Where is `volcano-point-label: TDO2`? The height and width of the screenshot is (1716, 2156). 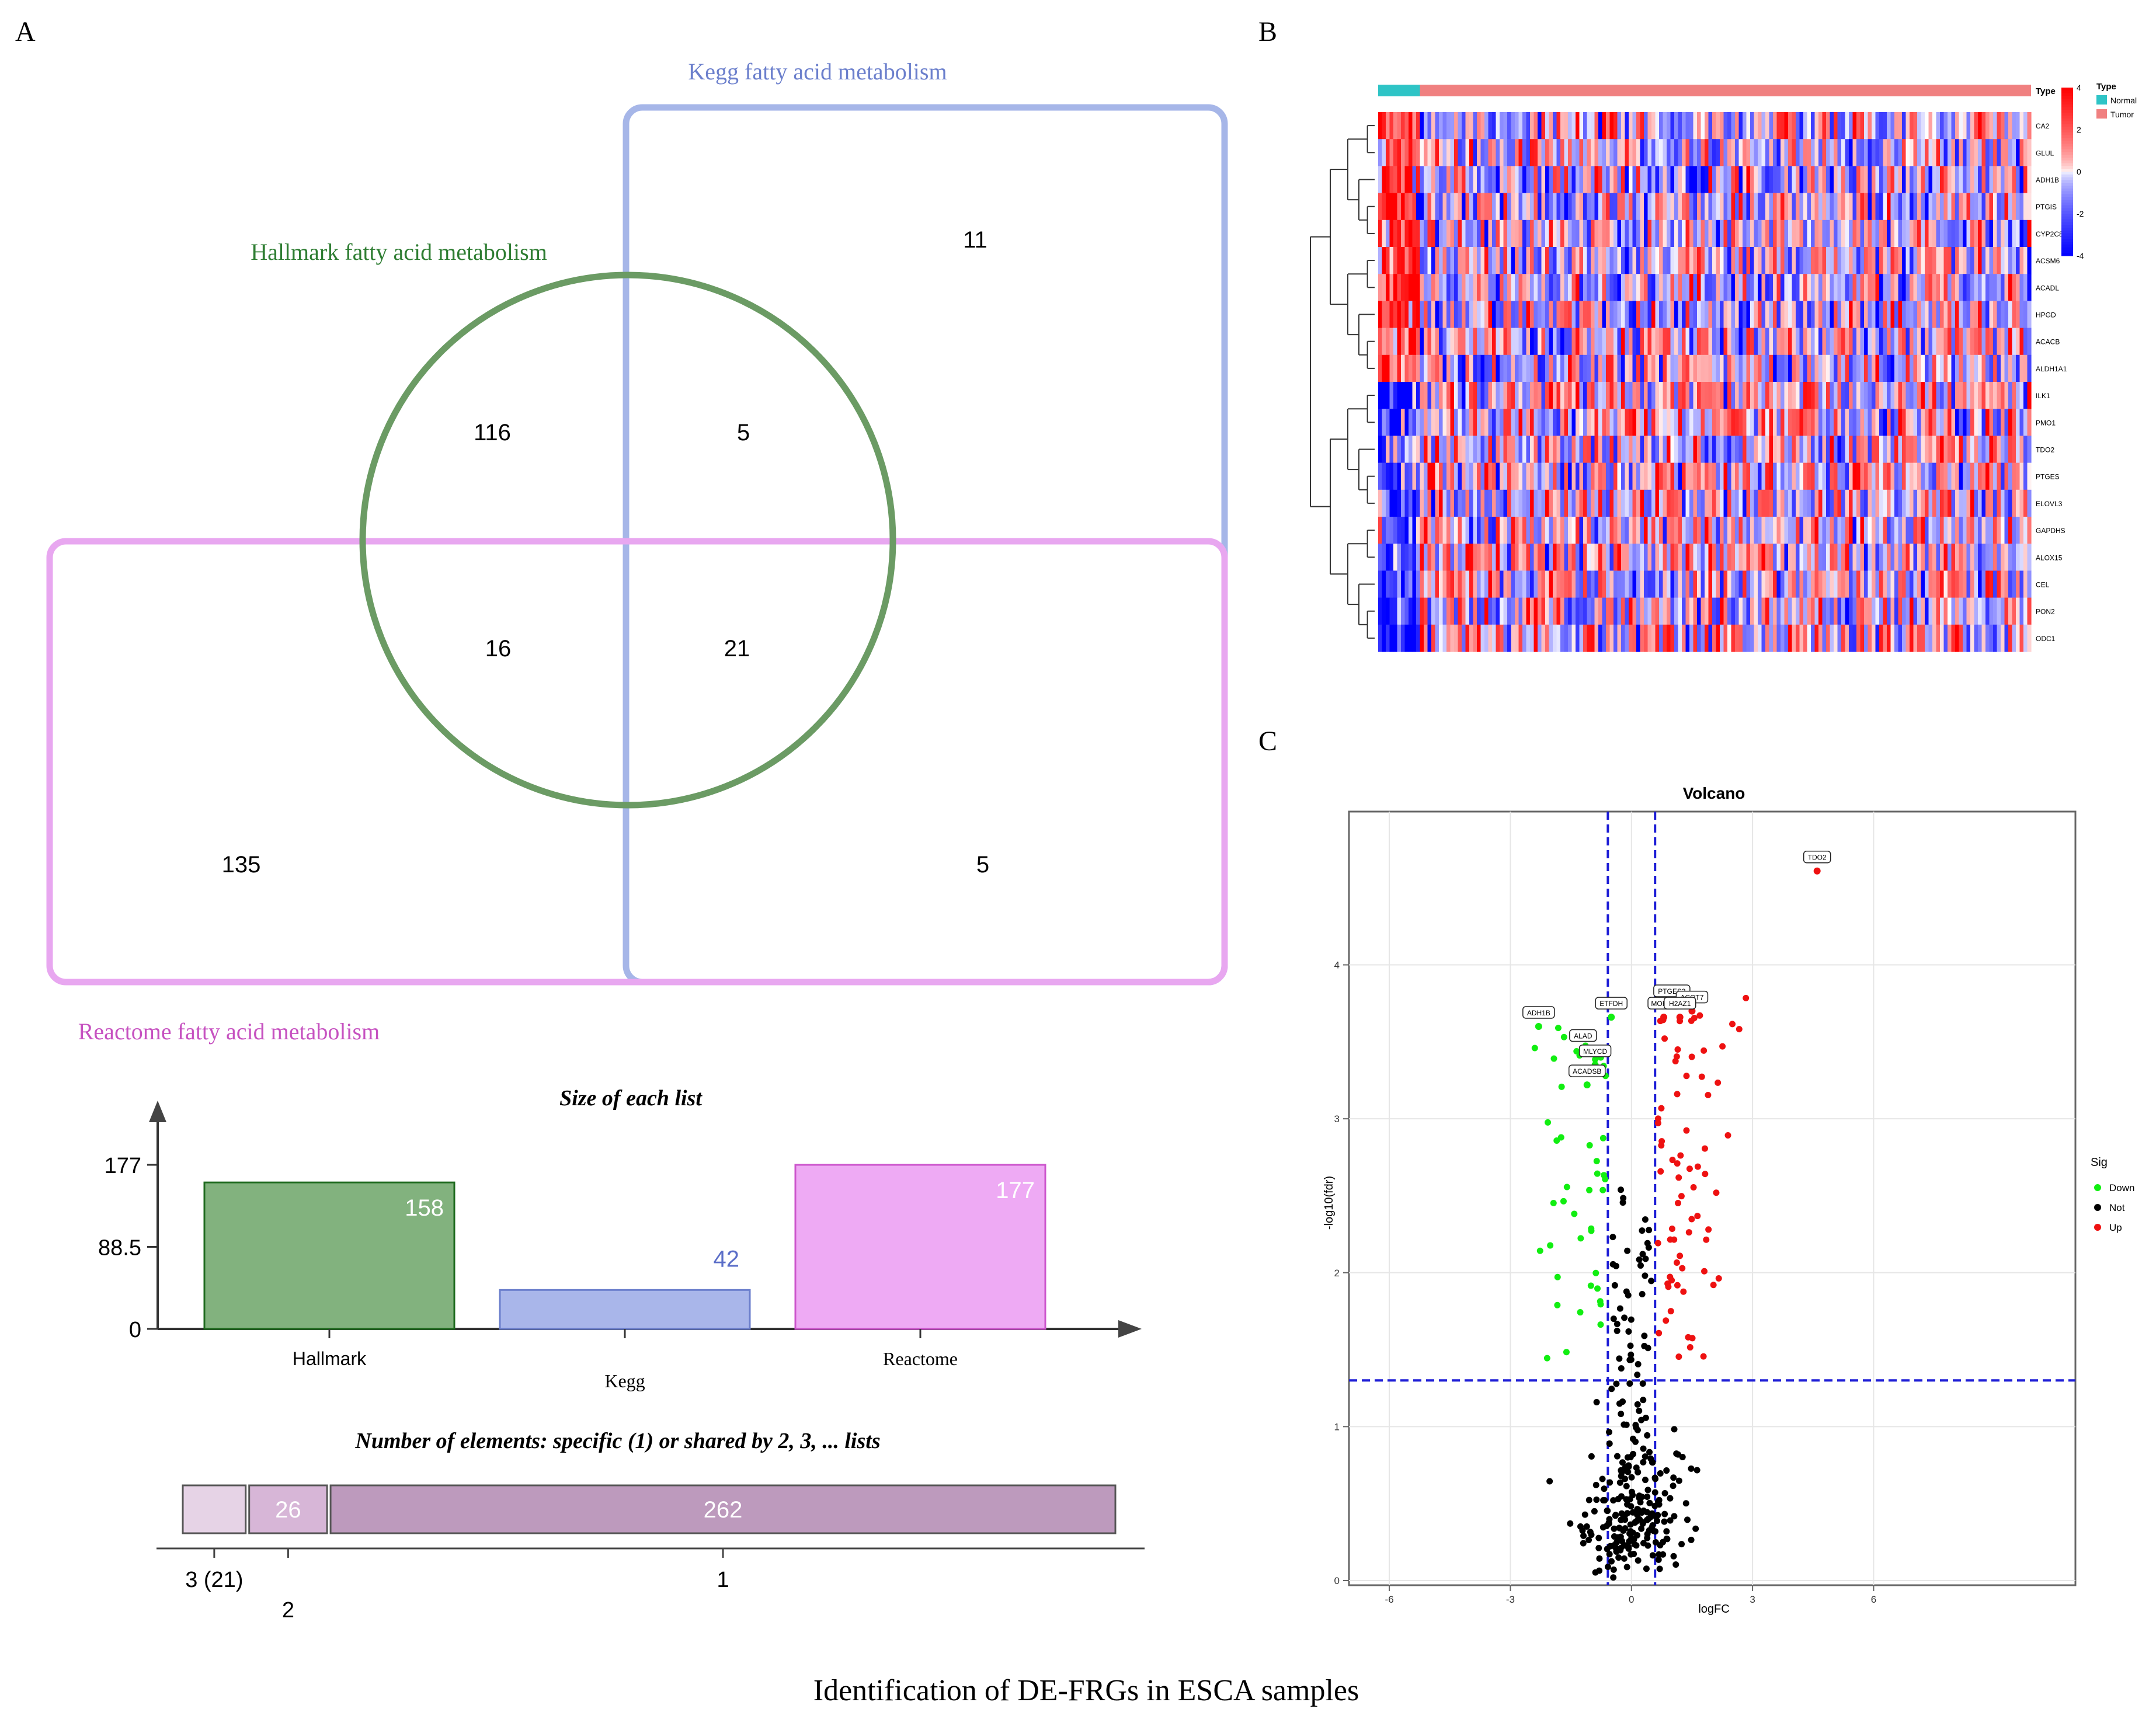
volcano-point-label: TDO2 is located at coordinates (1818, 858).